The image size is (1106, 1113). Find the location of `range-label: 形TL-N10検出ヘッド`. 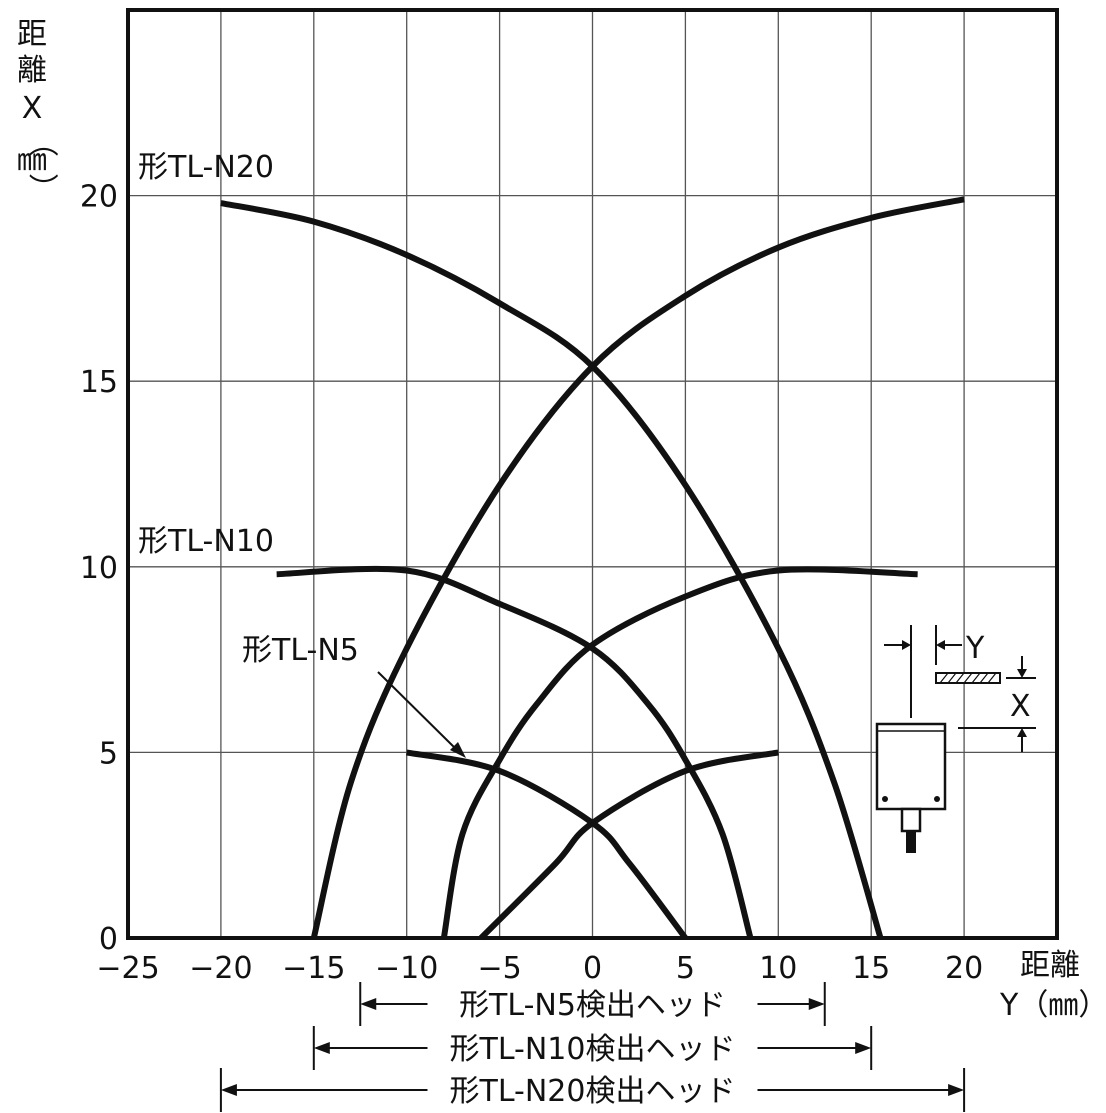

range-label: 形TL-N10検出ヘッド is located at coordinates (593, 1049).